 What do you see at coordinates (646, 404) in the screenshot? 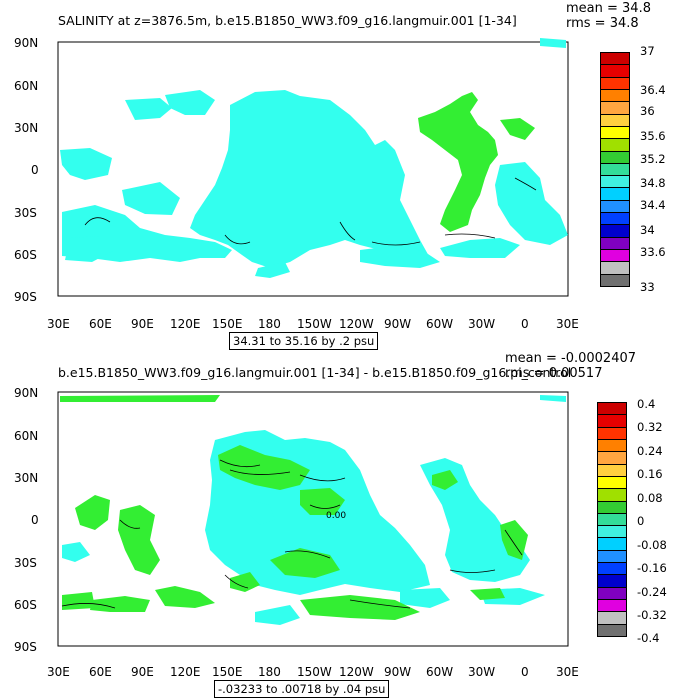
I see `colorbar-label: 0.4` at bounding box center [646, 404].